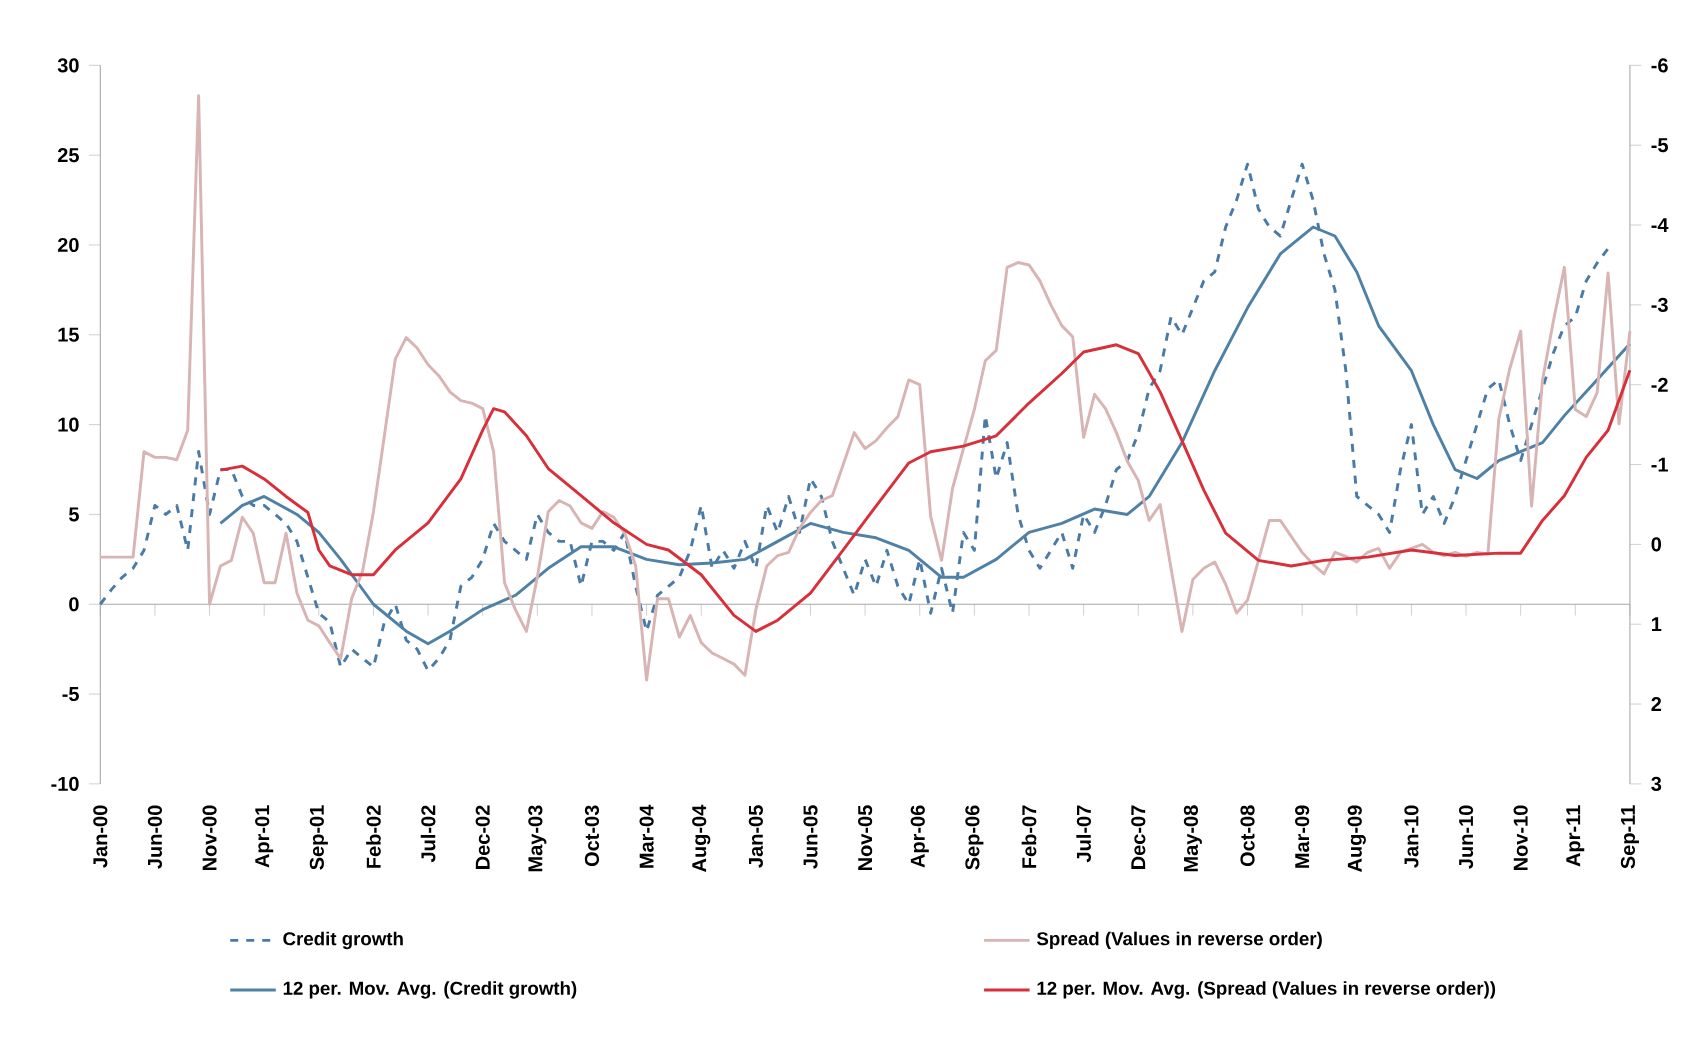  What do you see at coordinates (1656, 704) in the screenshot?
I see `y2-tick-label: 2` at bounding box center [1656, 704].